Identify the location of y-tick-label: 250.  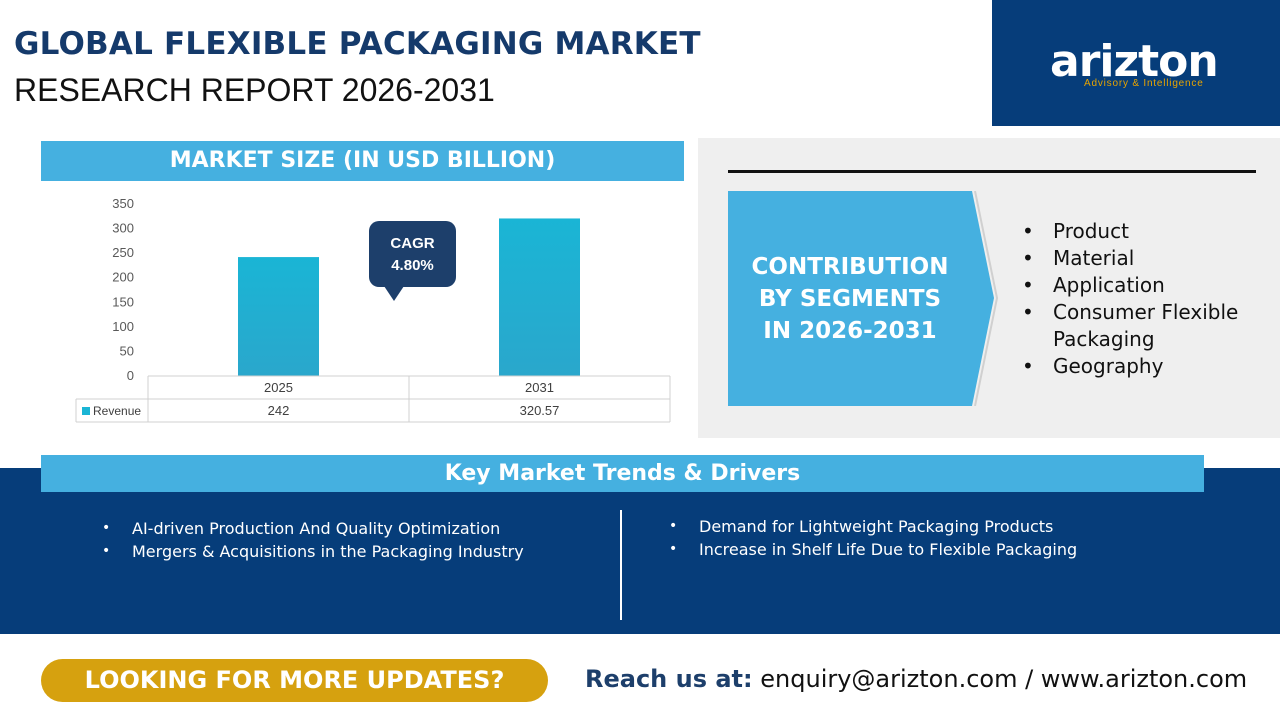
(123, 252).